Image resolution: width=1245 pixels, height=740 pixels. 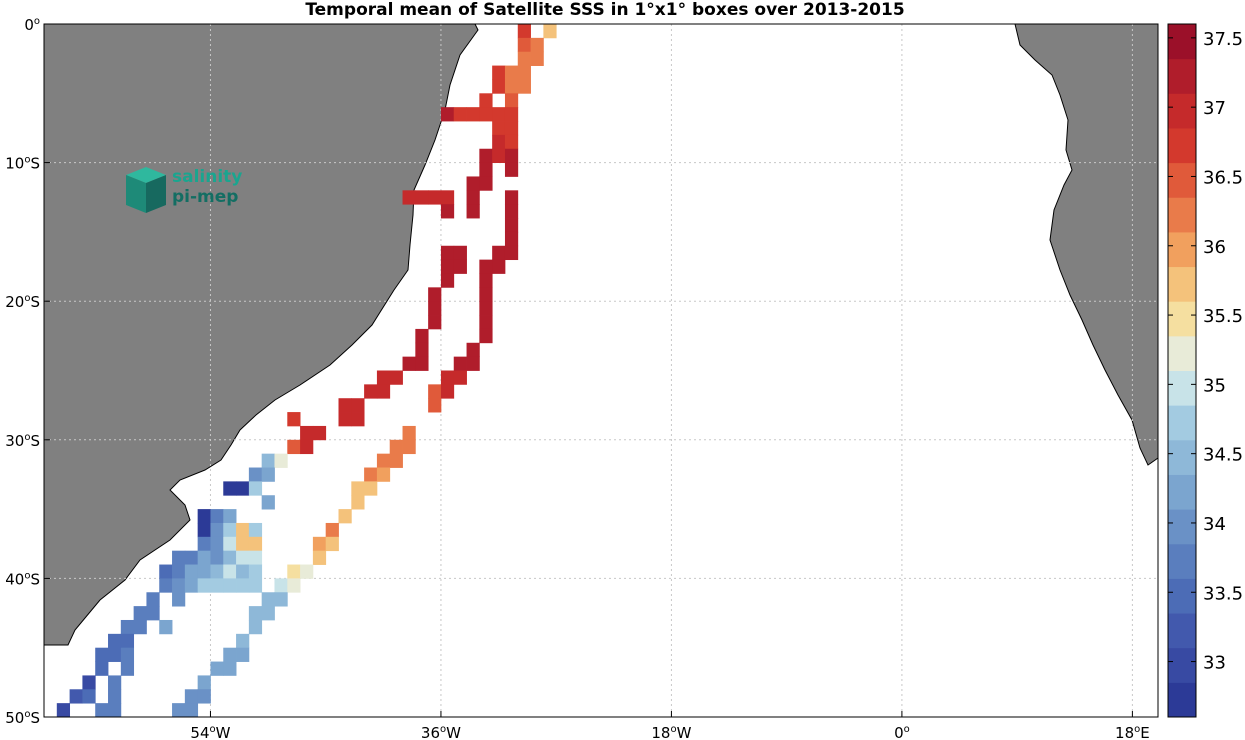 I want to click on y-tick-label: 30oS, so click(x=22, y=441).